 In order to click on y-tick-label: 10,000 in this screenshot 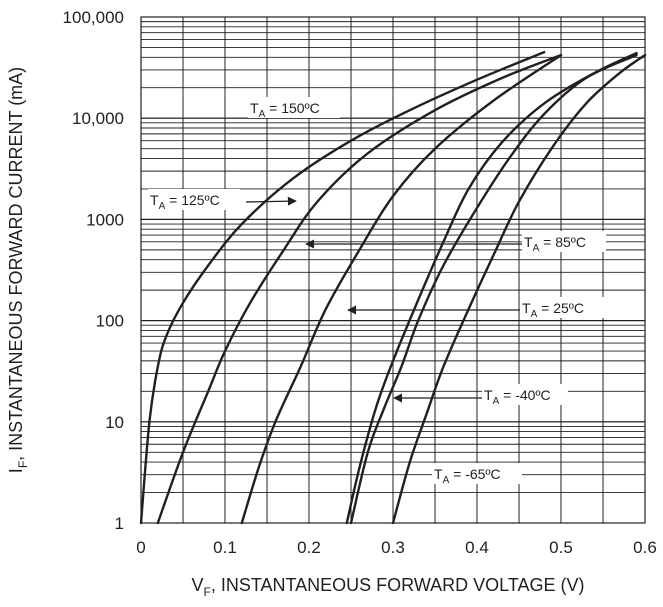, I will do `click(98, 118)`.